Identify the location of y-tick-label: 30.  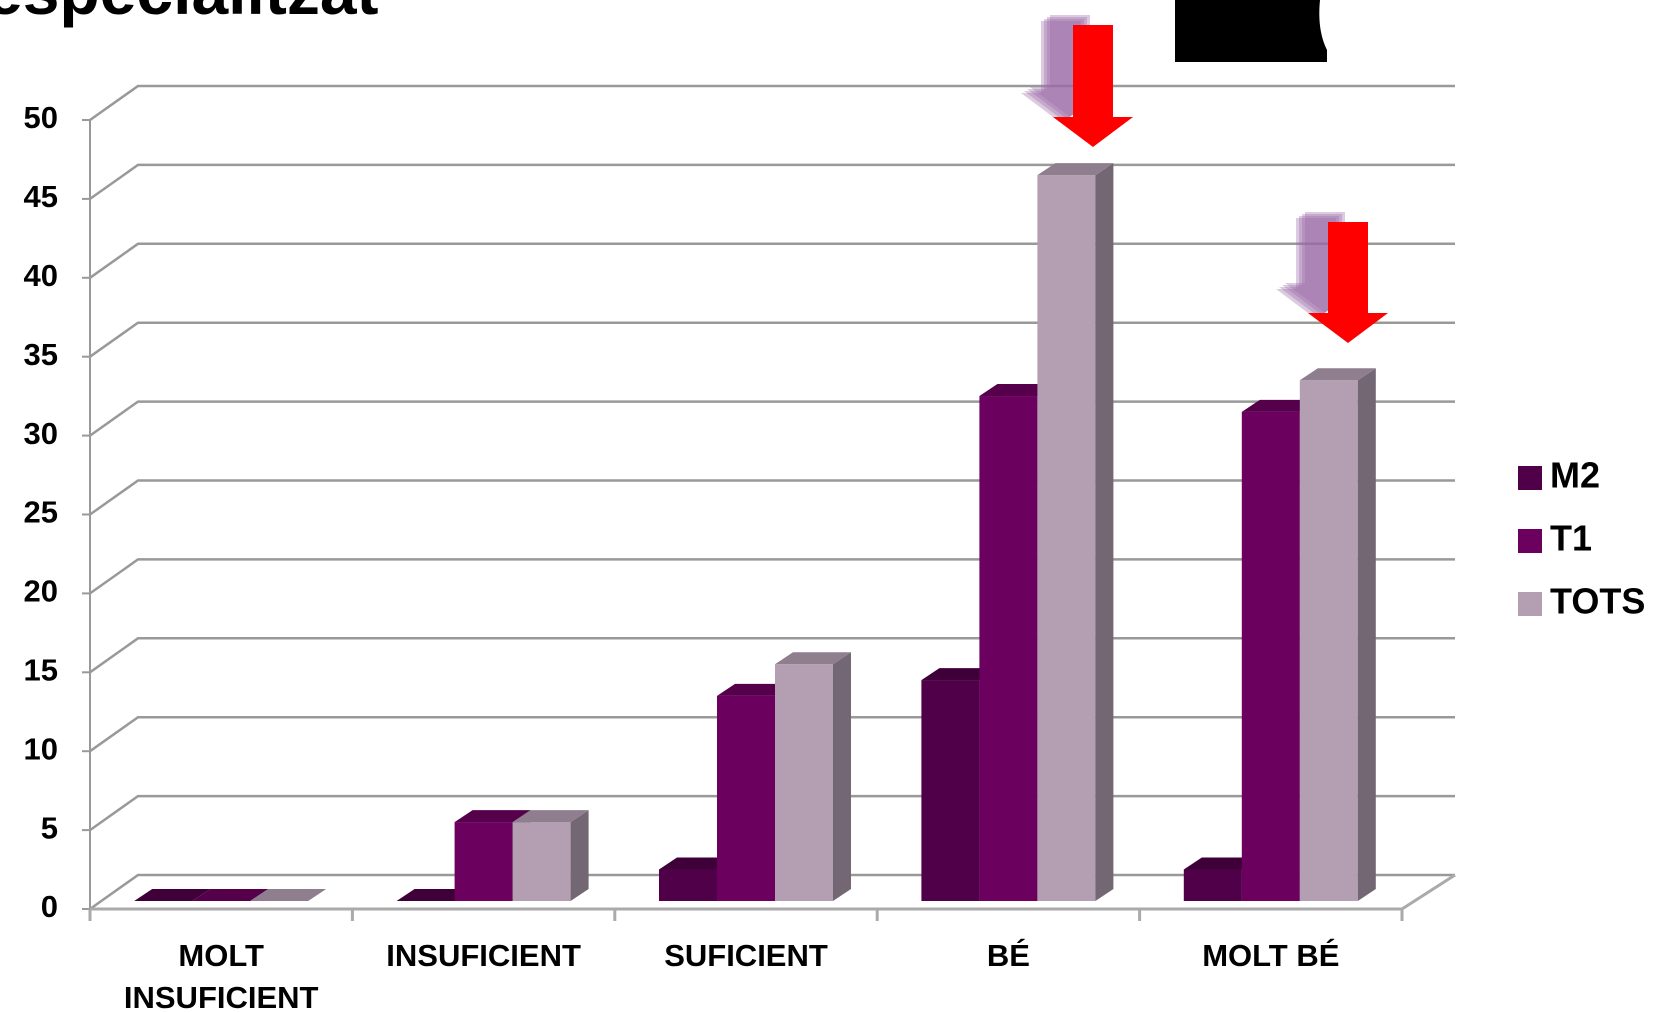
(41, 433).